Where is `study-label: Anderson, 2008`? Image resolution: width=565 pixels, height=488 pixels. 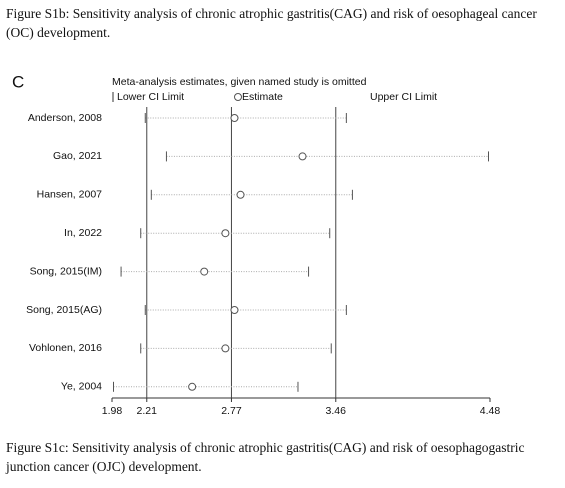
study-label: Anderson, 2008 is located at coordinates (65, 118).